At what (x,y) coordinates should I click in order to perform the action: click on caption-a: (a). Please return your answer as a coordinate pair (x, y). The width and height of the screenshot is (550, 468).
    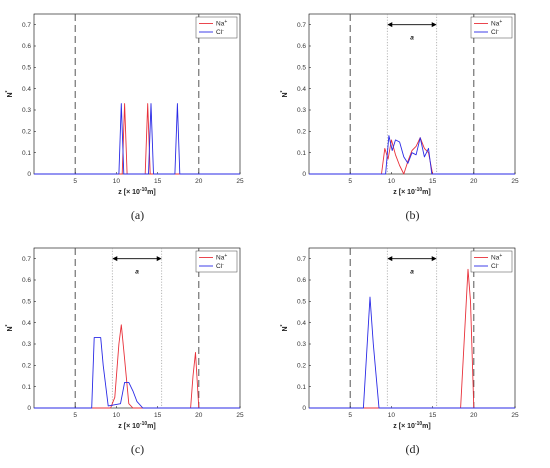
    Looking at the image, I should click on (137, 215).